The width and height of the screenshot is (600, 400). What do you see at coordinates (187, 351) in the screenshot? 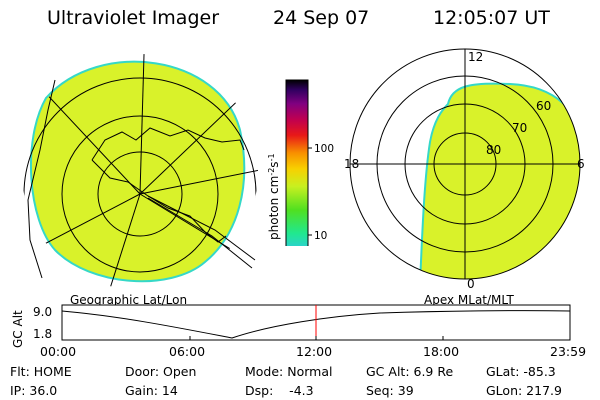
I see `xtick-0600: 06:00` at bounding box center [187, 351].